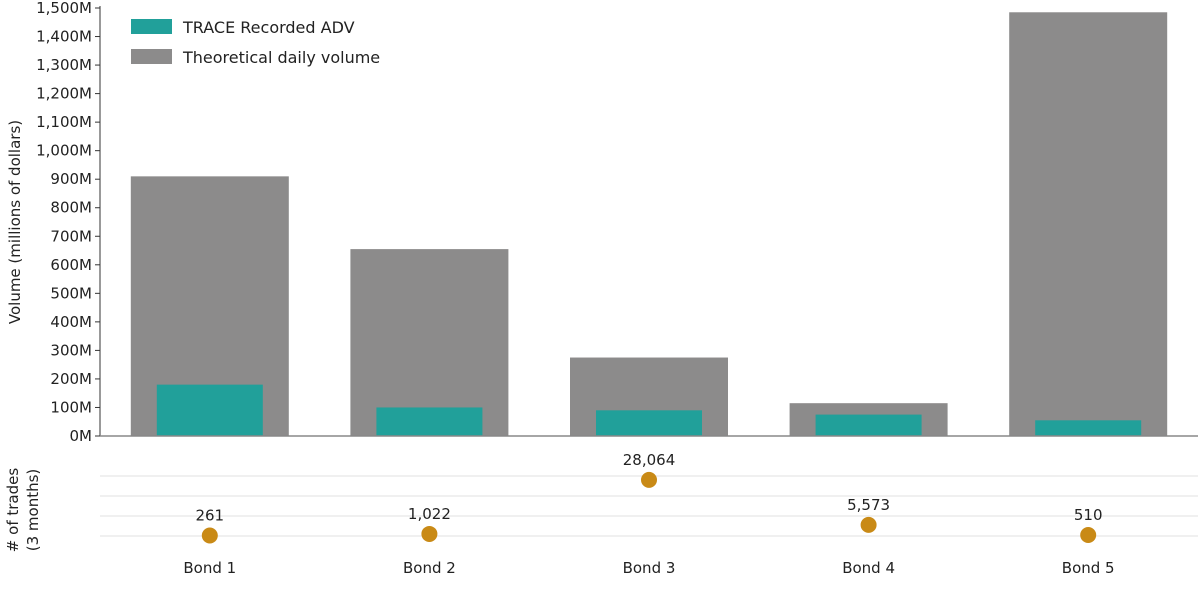 Image resolution: width=1200 pixels, height=604 pixels. I want to click on y-tick-label: 1,500M, so click(64, 8).